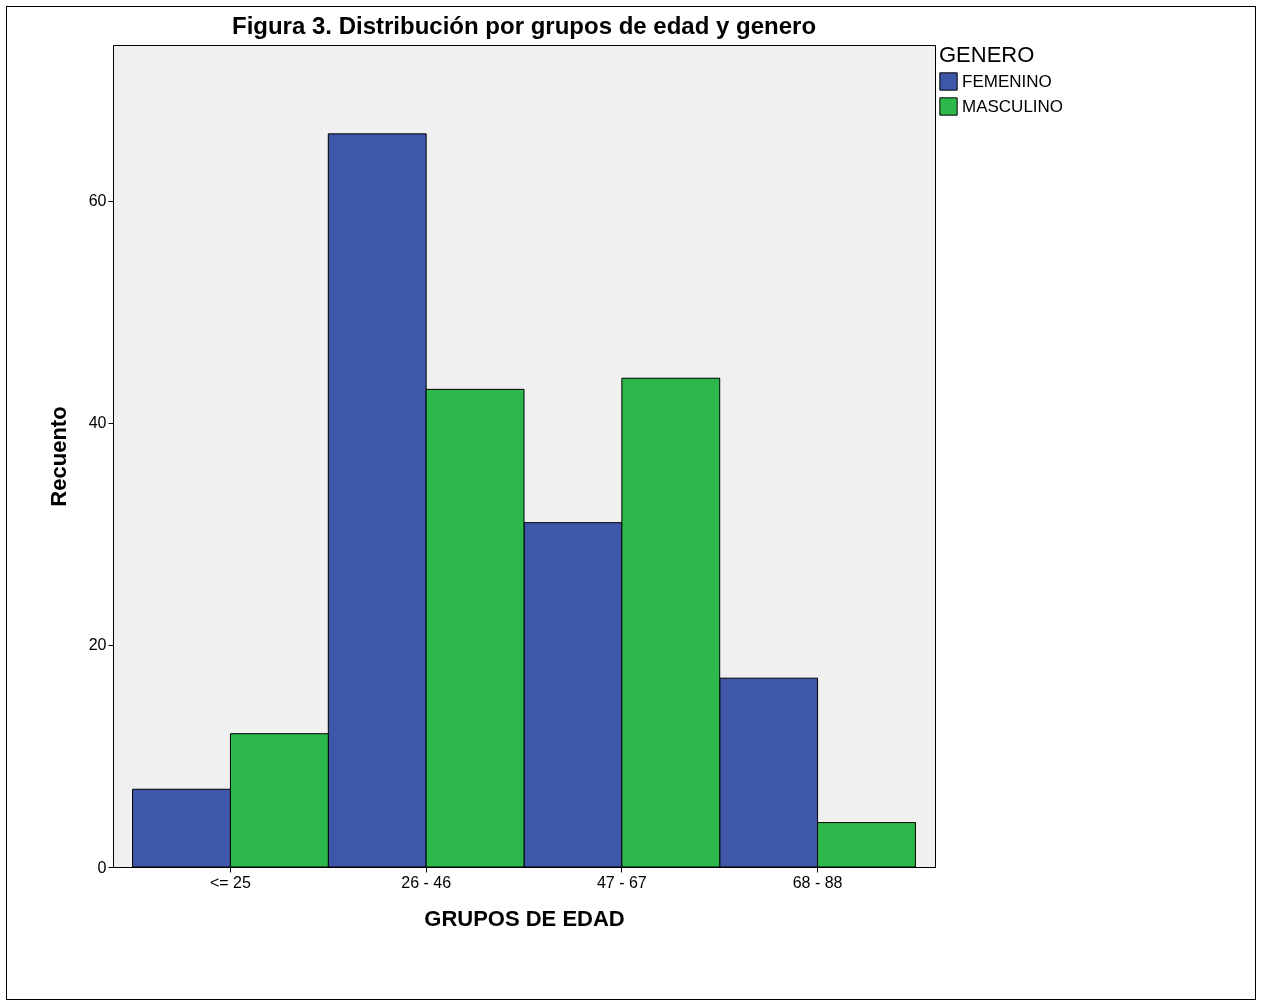 The image size is (1264, 1008). What do you see at coordinates (1007, 81) in the screenshot?
I see `legend-label: FEMENINO` at bounding box center [1007, 81].